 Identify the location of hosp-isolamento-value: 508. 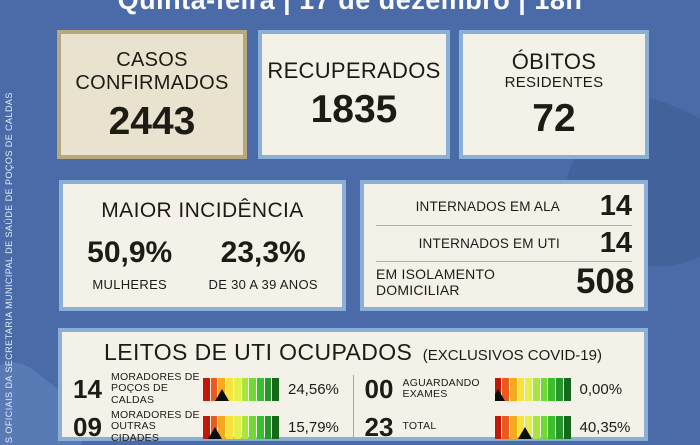
(605, 281).